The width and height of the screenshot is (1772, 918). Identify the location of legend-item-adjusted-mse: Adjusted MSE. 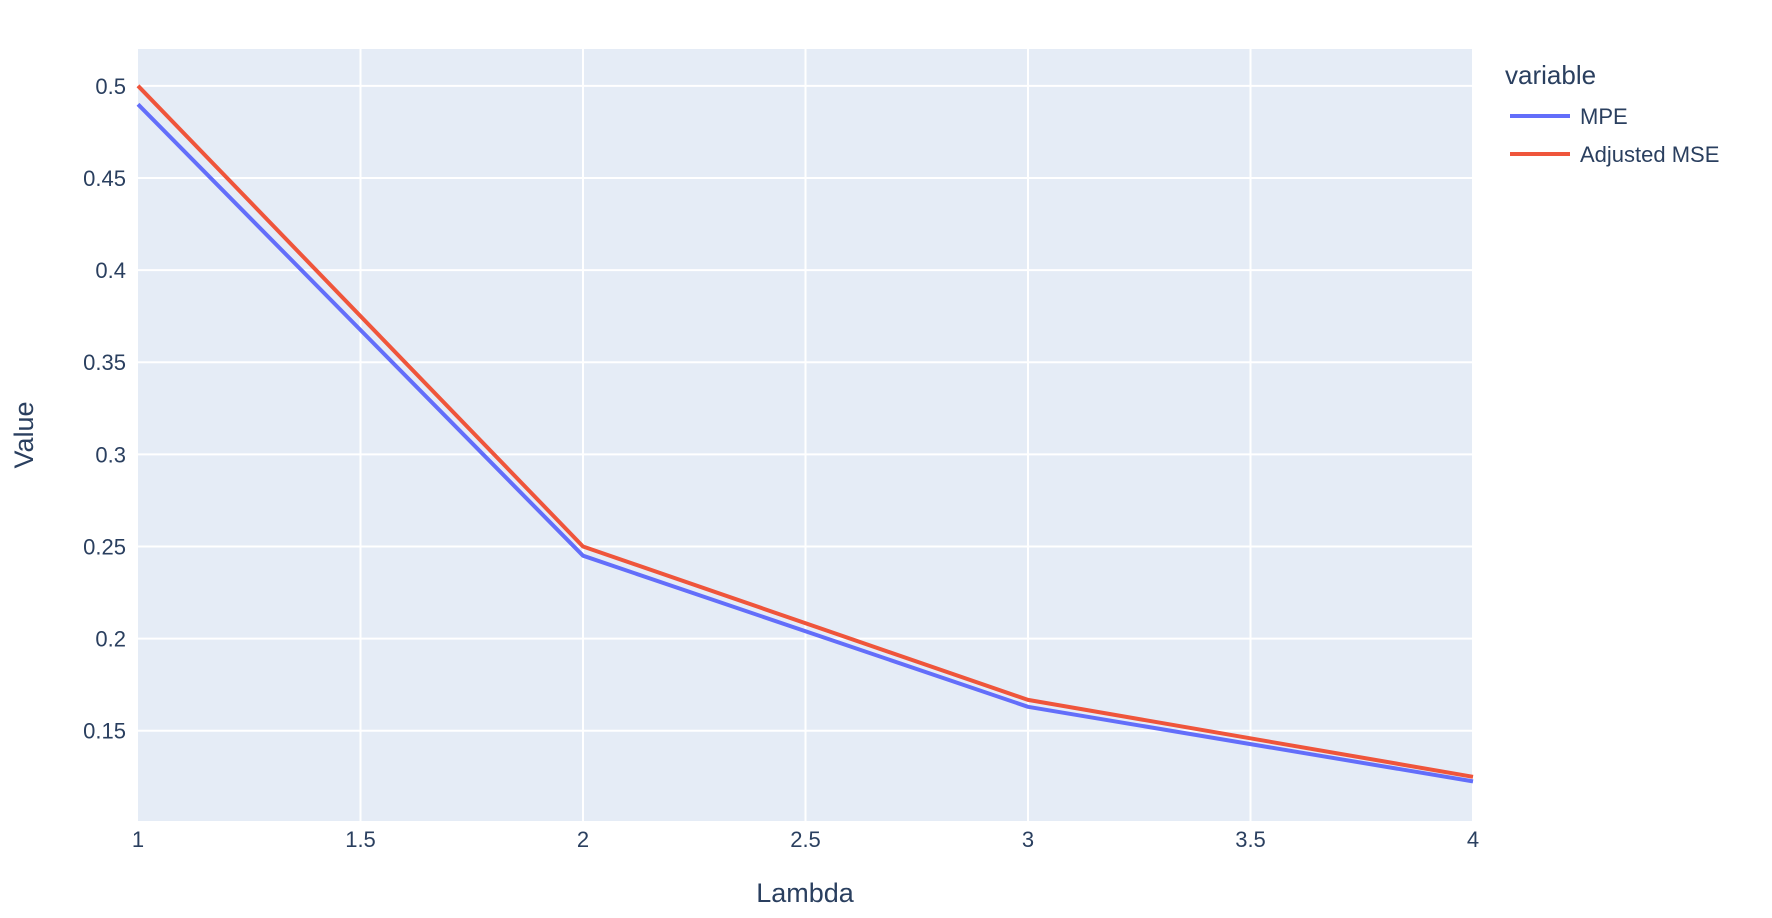
(1614, 154).